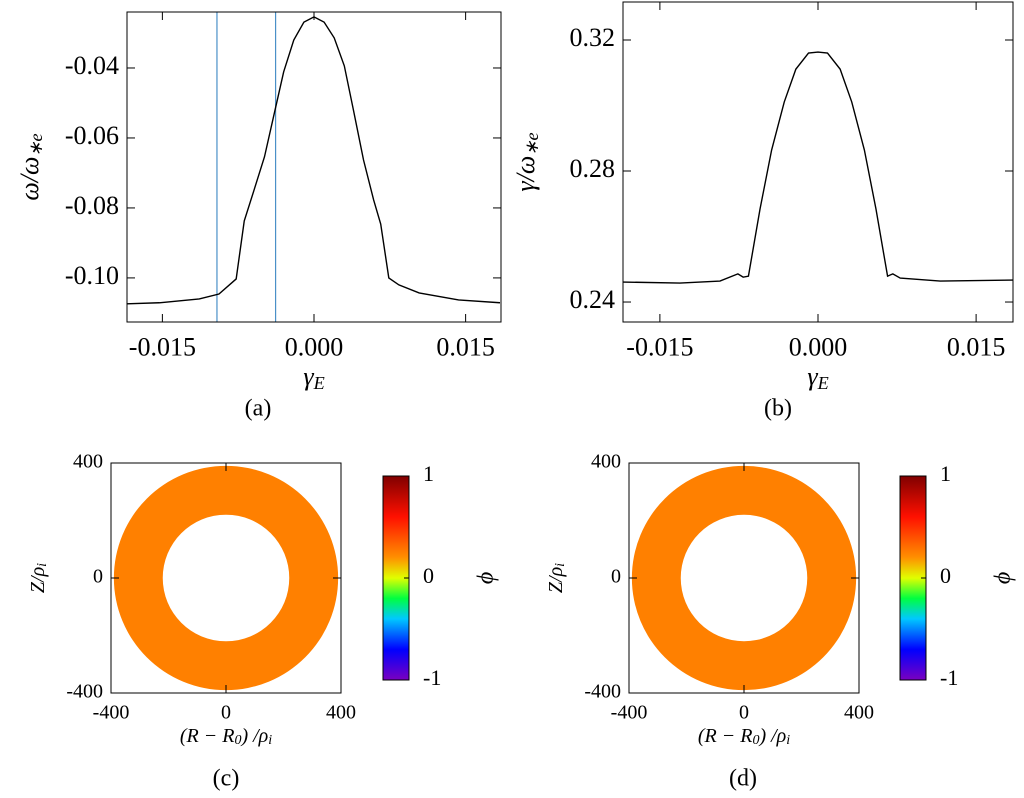  Describe the element at coordinates (92, 65) in the screenshot. I see `y-tick-label: -0.04` at that location.